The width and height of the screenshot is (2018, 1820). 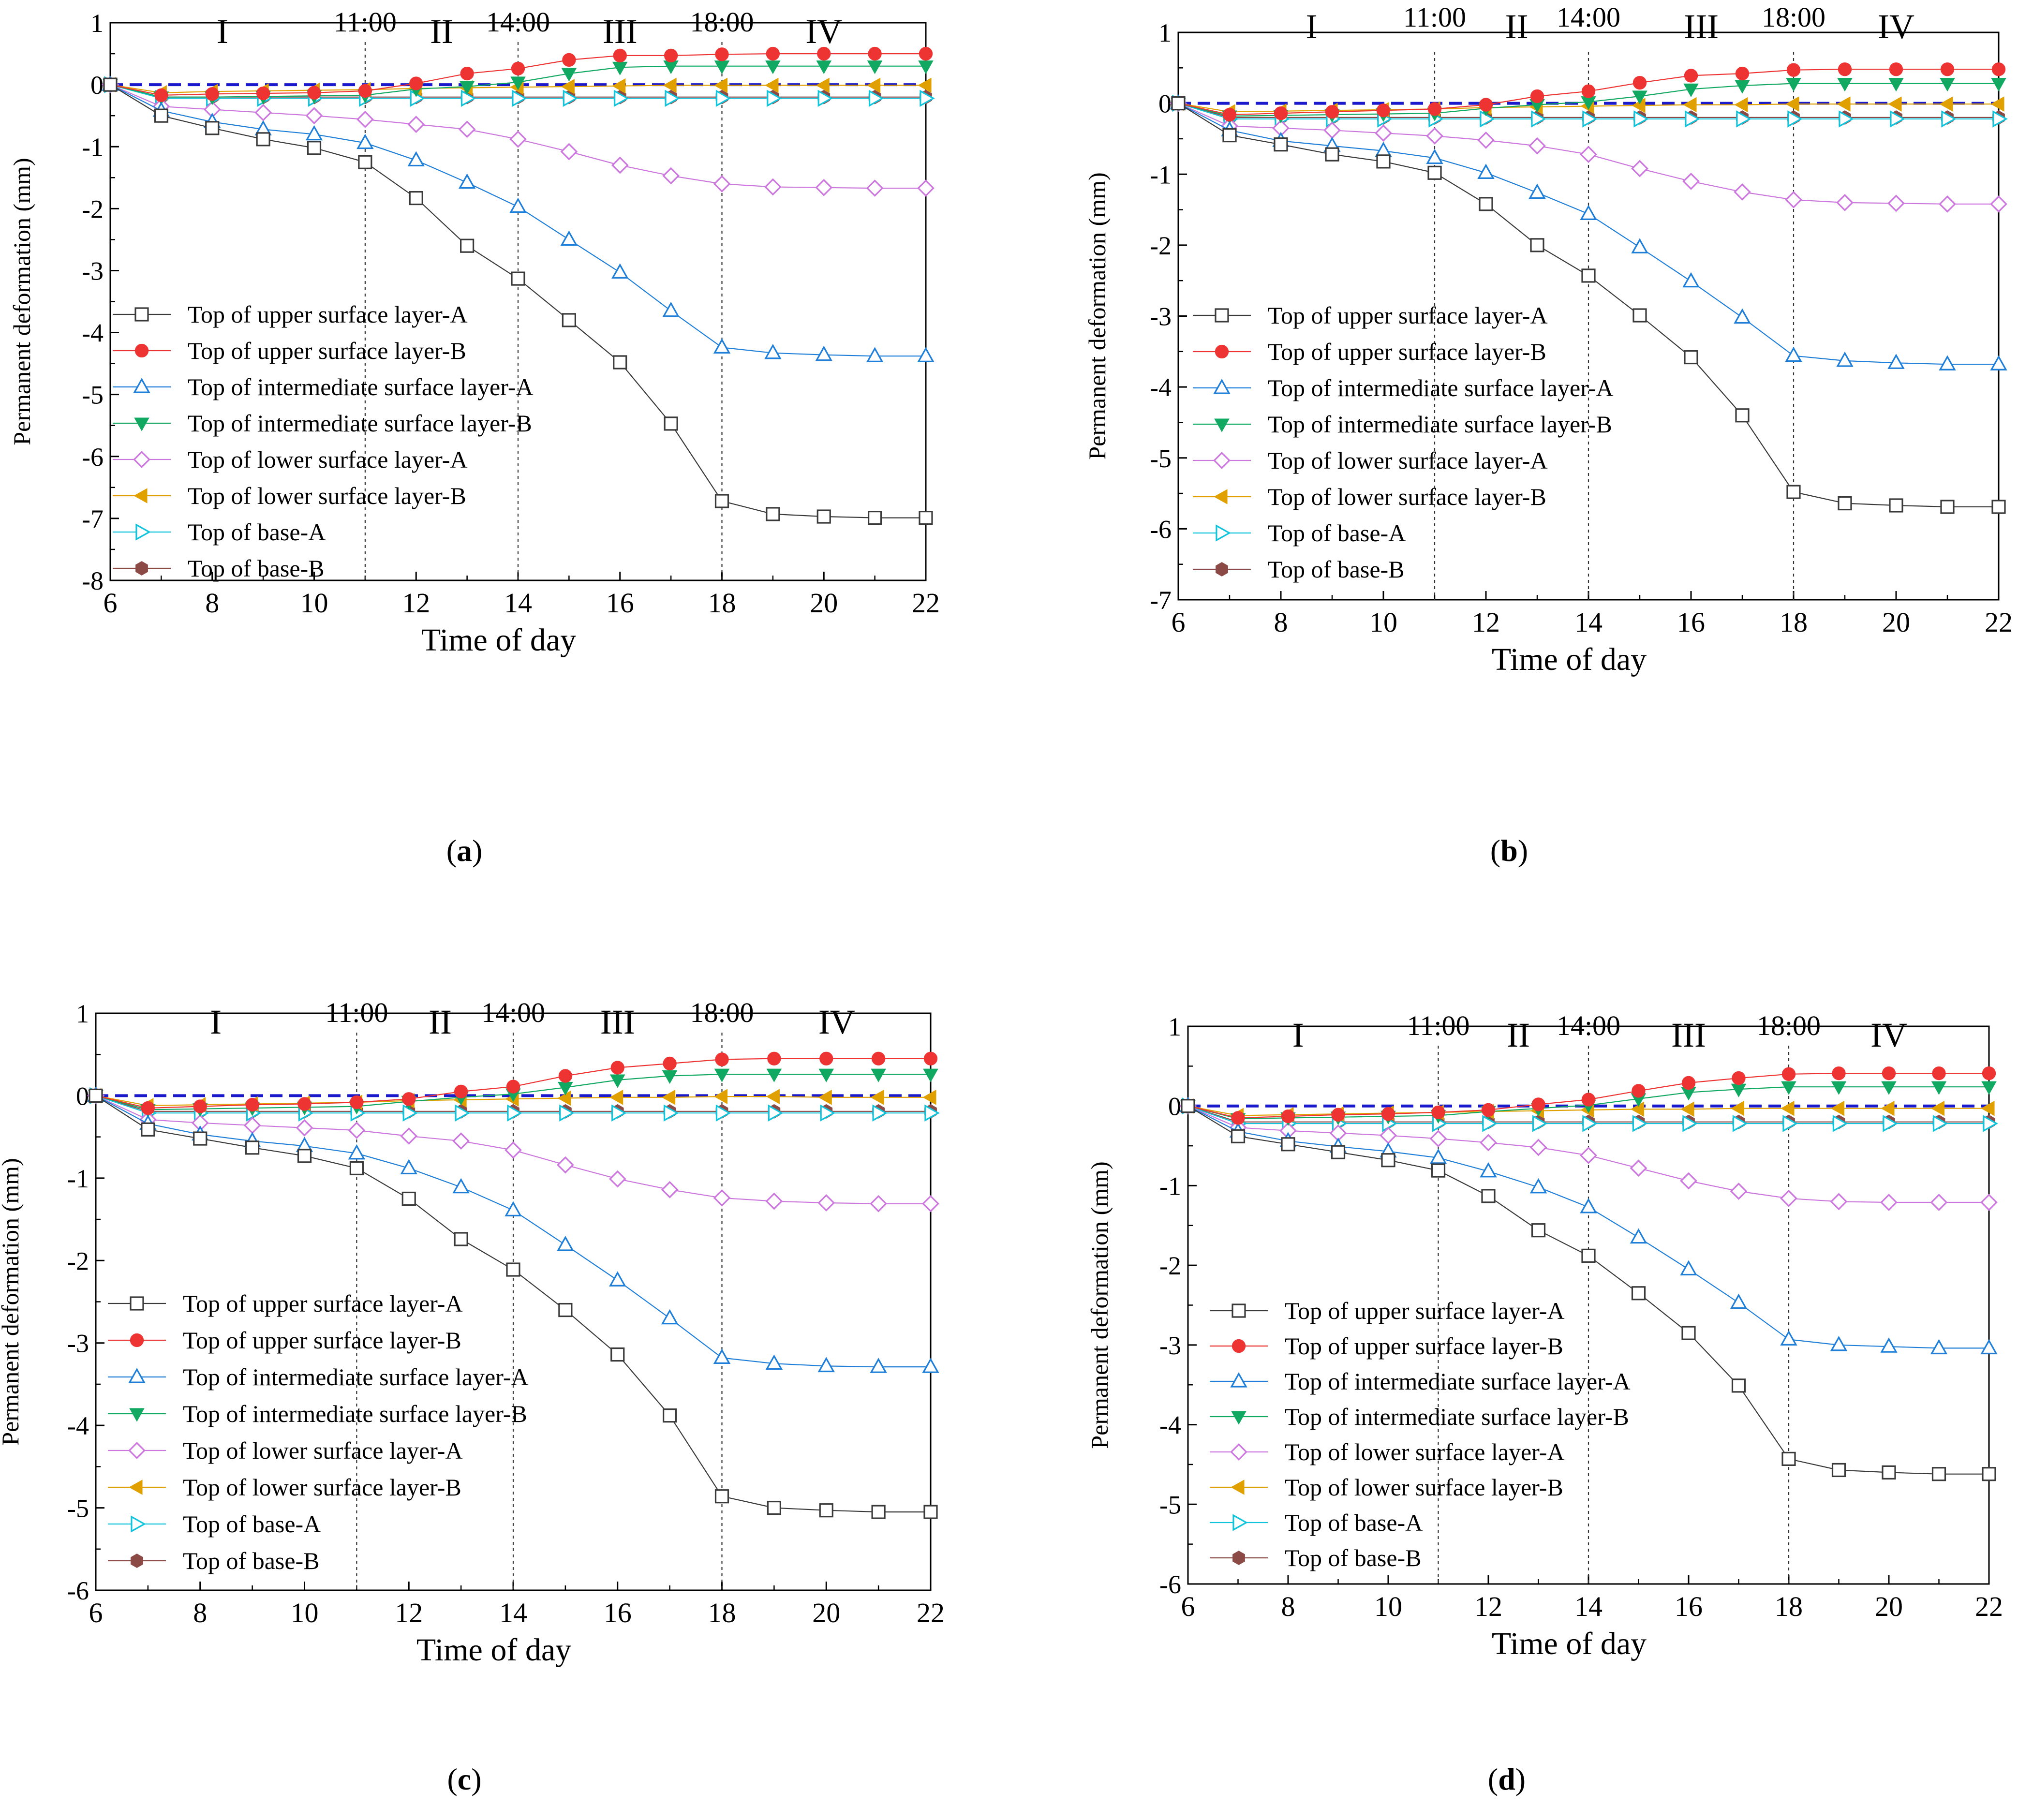 What do you see at coordinates (620, 603) in the screenshot?
I see `x-tick-label: 16` at bounding box center [620, 603].